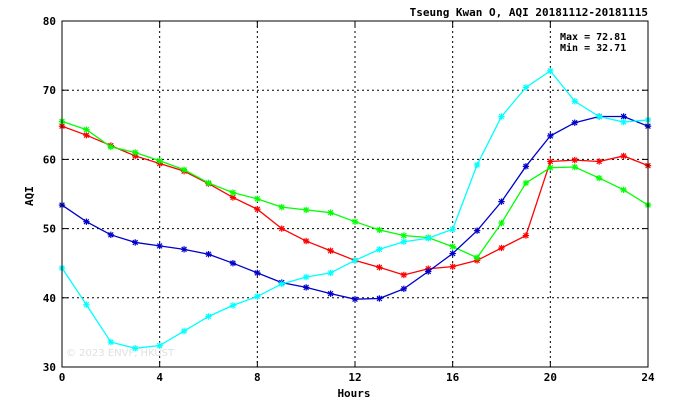 The image size is (674, 409). What do you see at coordinates (550, 377) in the screenshot?
I see `x-tick-label: 20` at bounding box center [550, 377].